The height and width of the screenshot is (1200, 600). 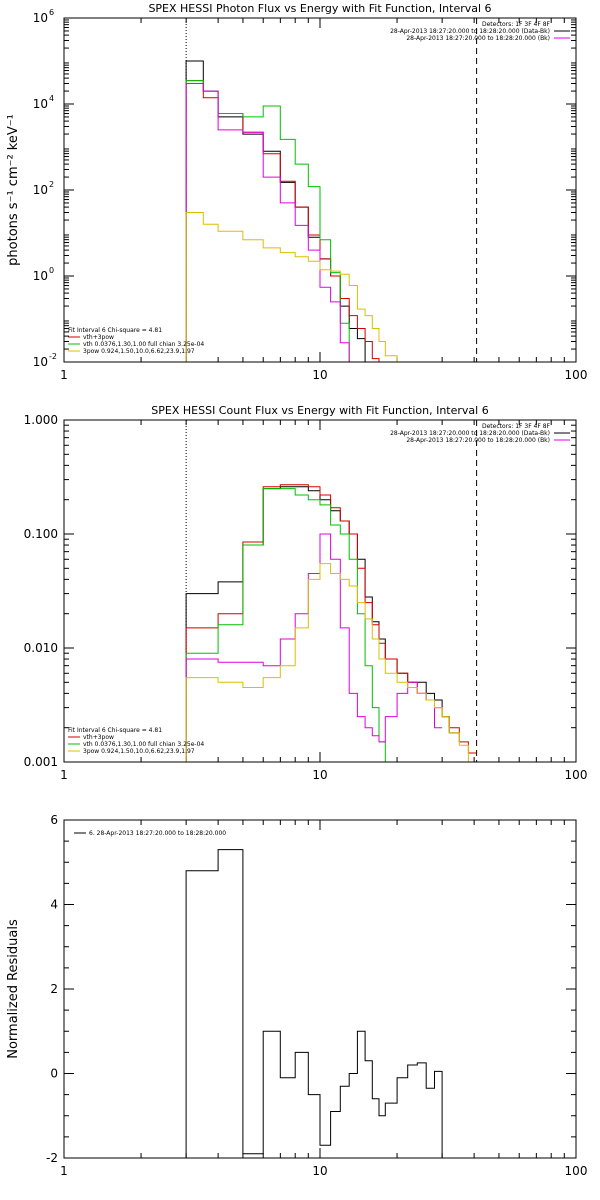 I want to click on y-tick-label: 4, so click(x=54, y=905).